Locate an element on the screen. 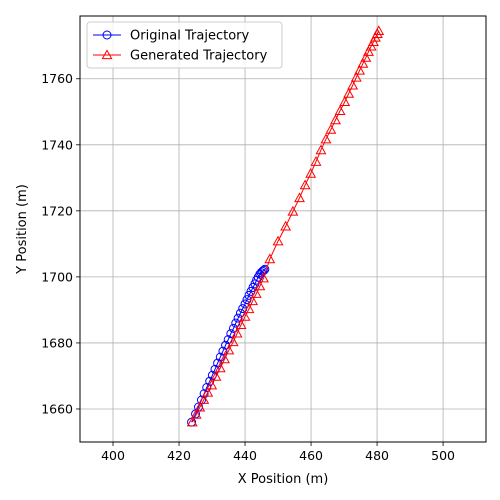 This screenshot has height=500, width=500. x-tick-label: 460 is located at coordinates (311, 455).